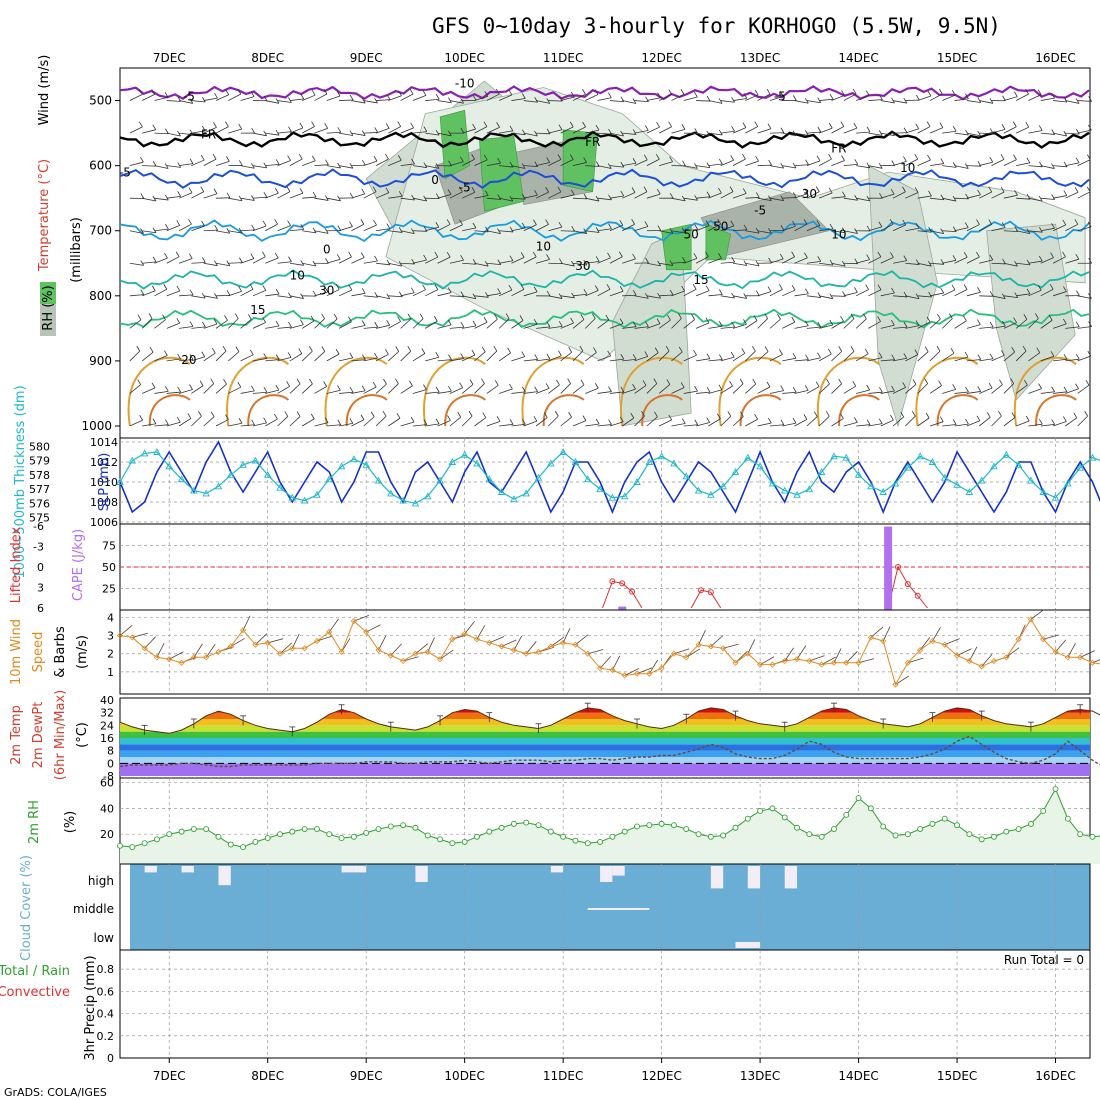 The height and width of the screenshot is (1100, 1100). Describe the element at coordinates (543, 246) in the screenshot. I see `contour-label: 10` at that location.